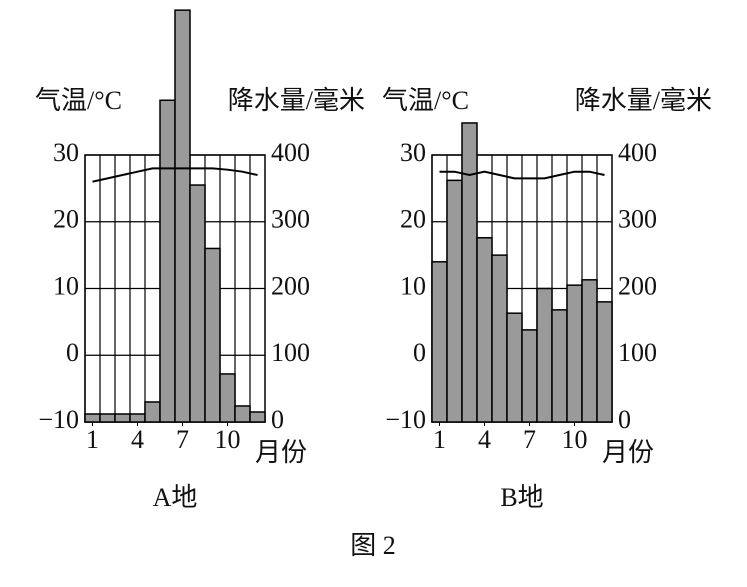 This screenshot has height=587, width=747. I want to click on figure-caption: 图 2, so click(373, 545).